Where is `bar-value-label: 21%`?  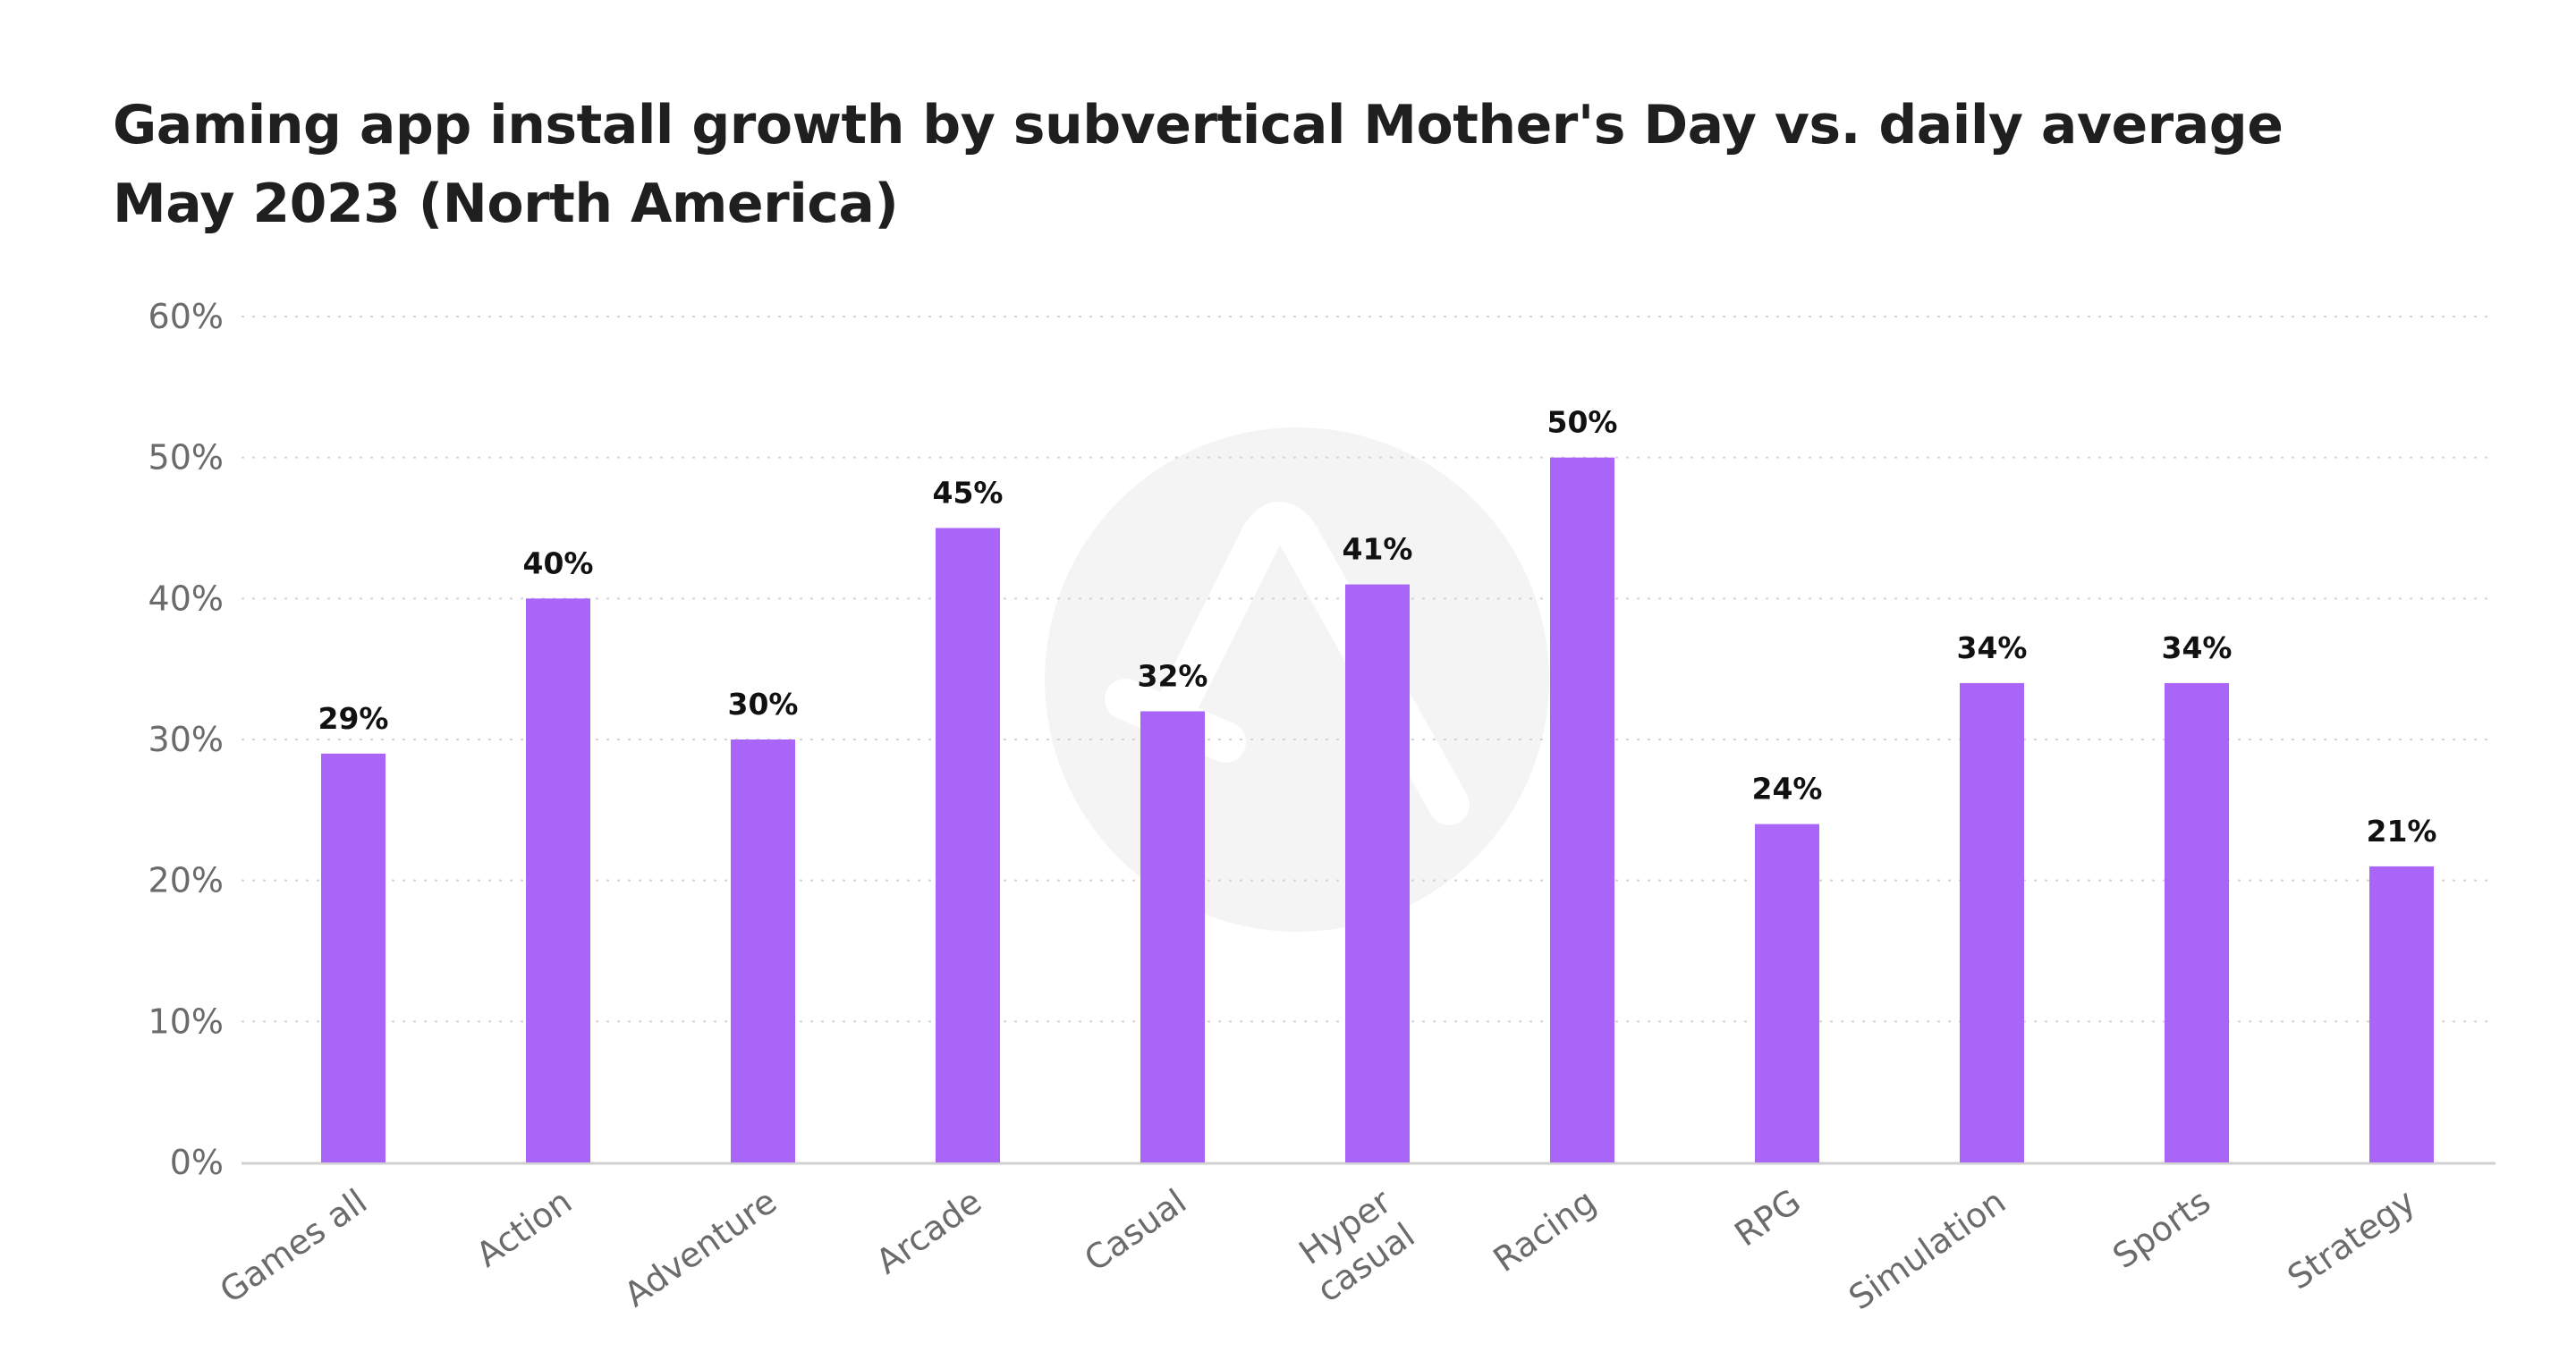
bar-value-label: 21% is located at coordinates (2402, 831).